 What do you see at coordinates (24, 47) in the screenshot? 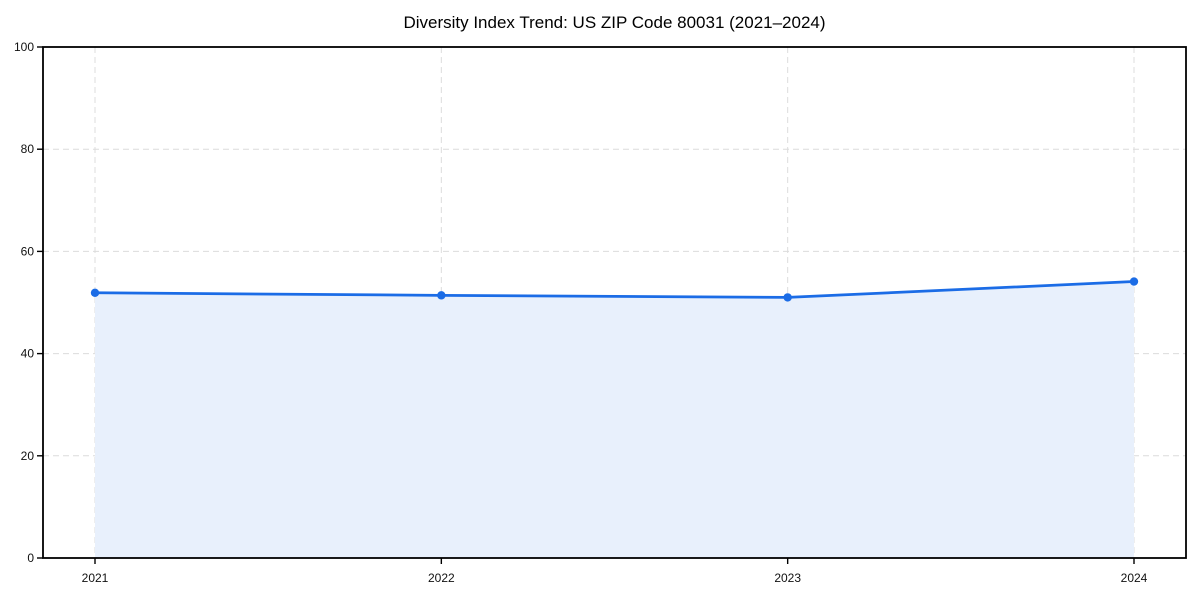
I see `y-tick-label-100: 100` at bounding box center [24, 47].